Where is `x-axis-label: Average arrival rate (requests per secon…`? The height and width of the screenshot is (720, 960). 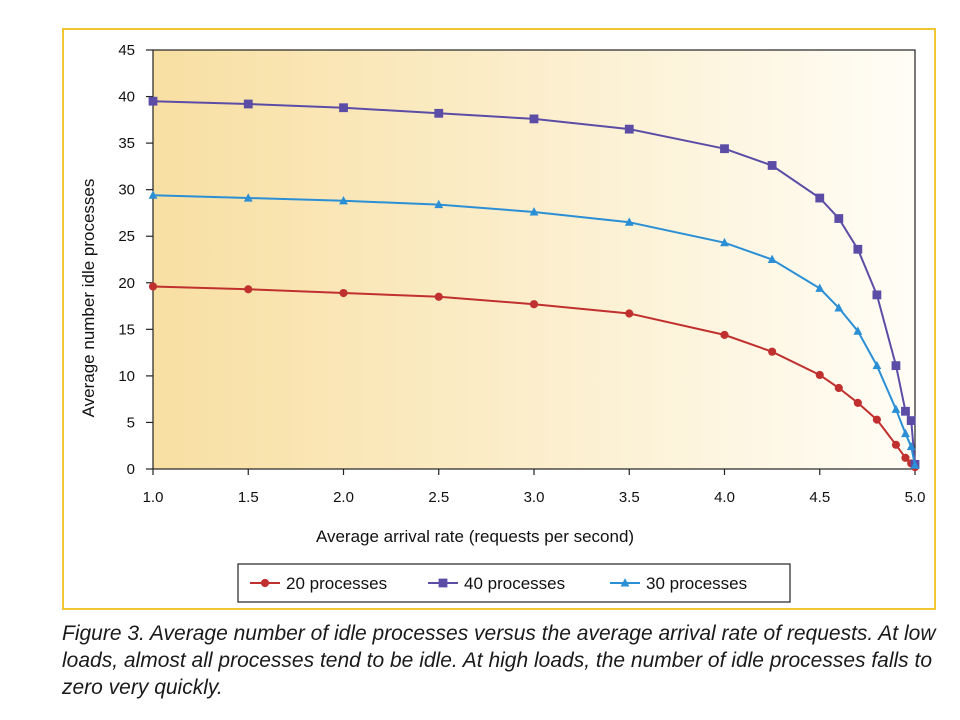 x-axis-label: Average arrival rate (requests per secon… is located at coordinates (475, 536).